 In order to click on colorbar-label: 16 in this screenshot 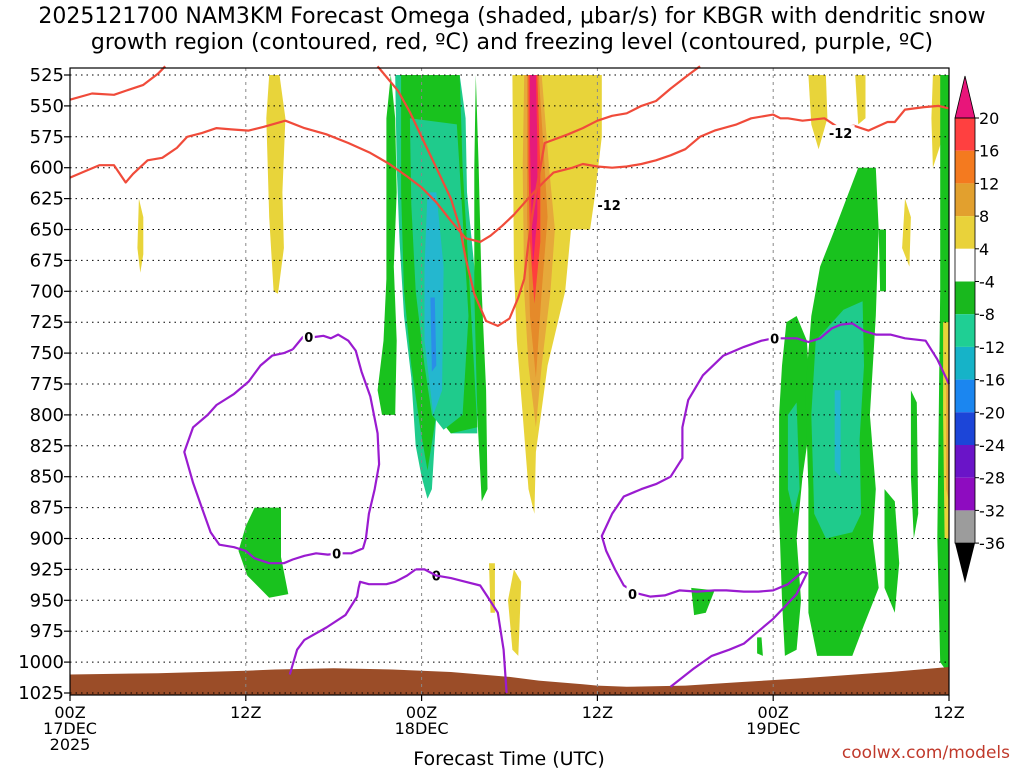, I will do `click(989, 151)`.